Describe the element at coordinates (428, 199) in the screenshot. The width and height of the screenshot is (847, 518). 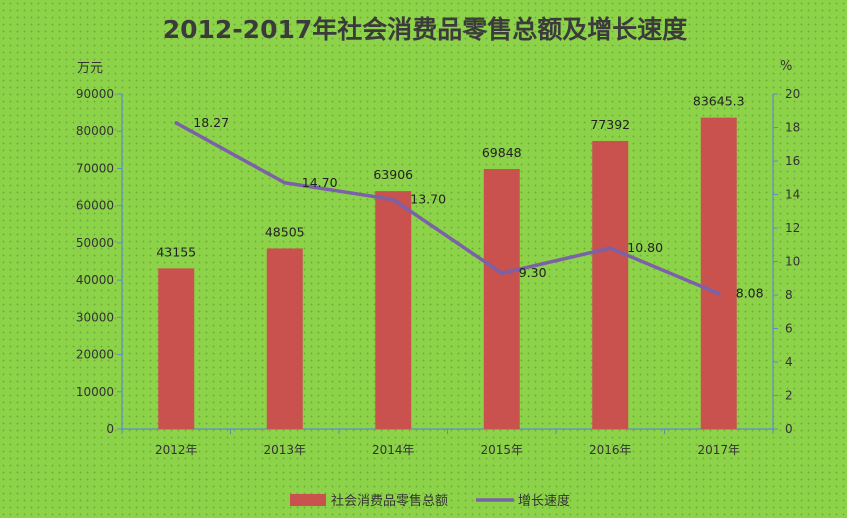
I see `line-value-label: 13.70` at that location.